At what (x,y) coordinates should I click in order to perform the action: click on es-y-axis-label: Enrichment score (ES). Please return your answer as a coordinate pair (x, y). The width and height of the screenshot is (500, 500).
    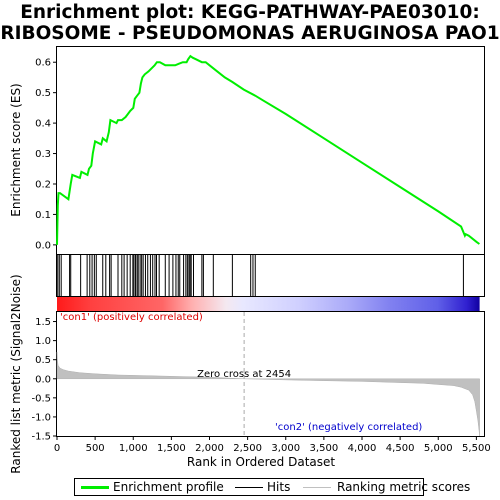
    Looking at the image, I should click on (16, 149).